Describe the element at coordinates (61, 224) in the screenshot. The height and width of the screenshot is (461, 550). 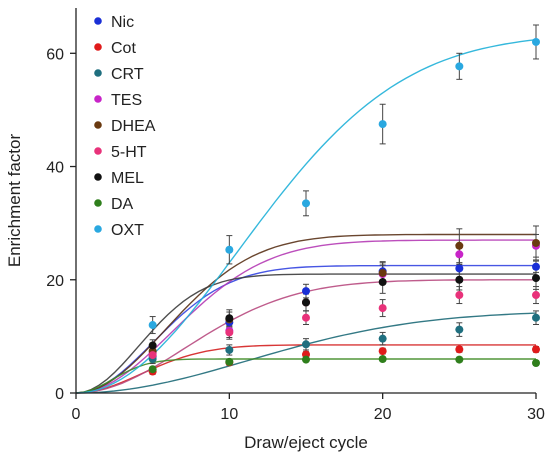
I see `y-ticks: 0 20 40 60` at that location.